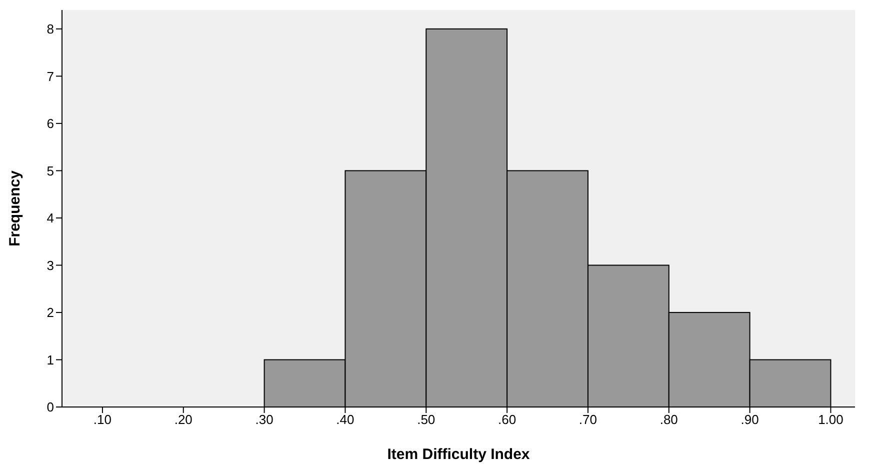 The height and width of the screenshot is (473, 869). Describe the element at coordinates (50, 124) in the screenshot. I see `y-tick-label: 6` at that location.